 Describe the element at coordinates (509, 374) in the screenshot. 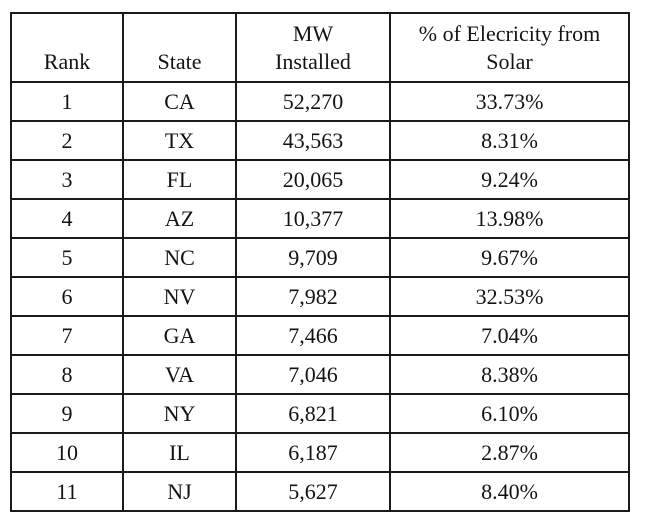

I see `percent-cell: 8.38%` at that location.